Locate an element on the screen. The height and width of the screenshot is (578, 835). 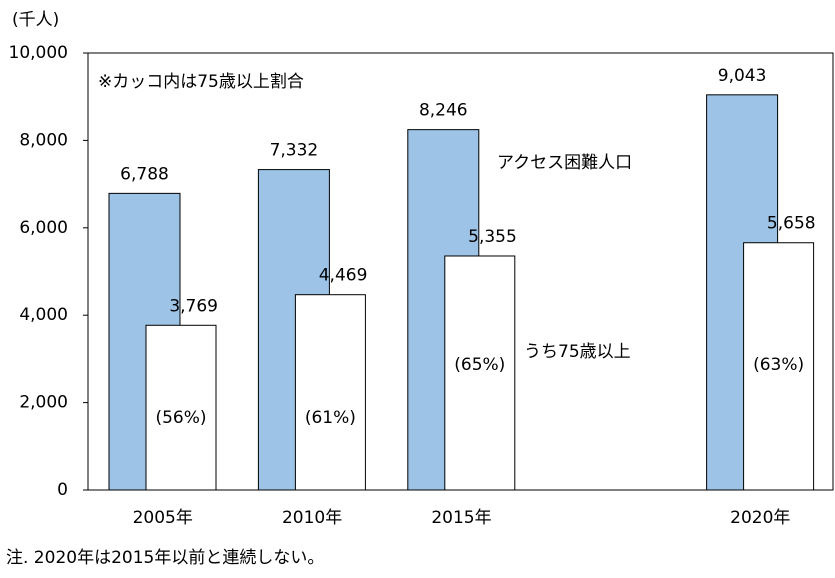
value-label: 5,658 is located at coordinates (791, 224).